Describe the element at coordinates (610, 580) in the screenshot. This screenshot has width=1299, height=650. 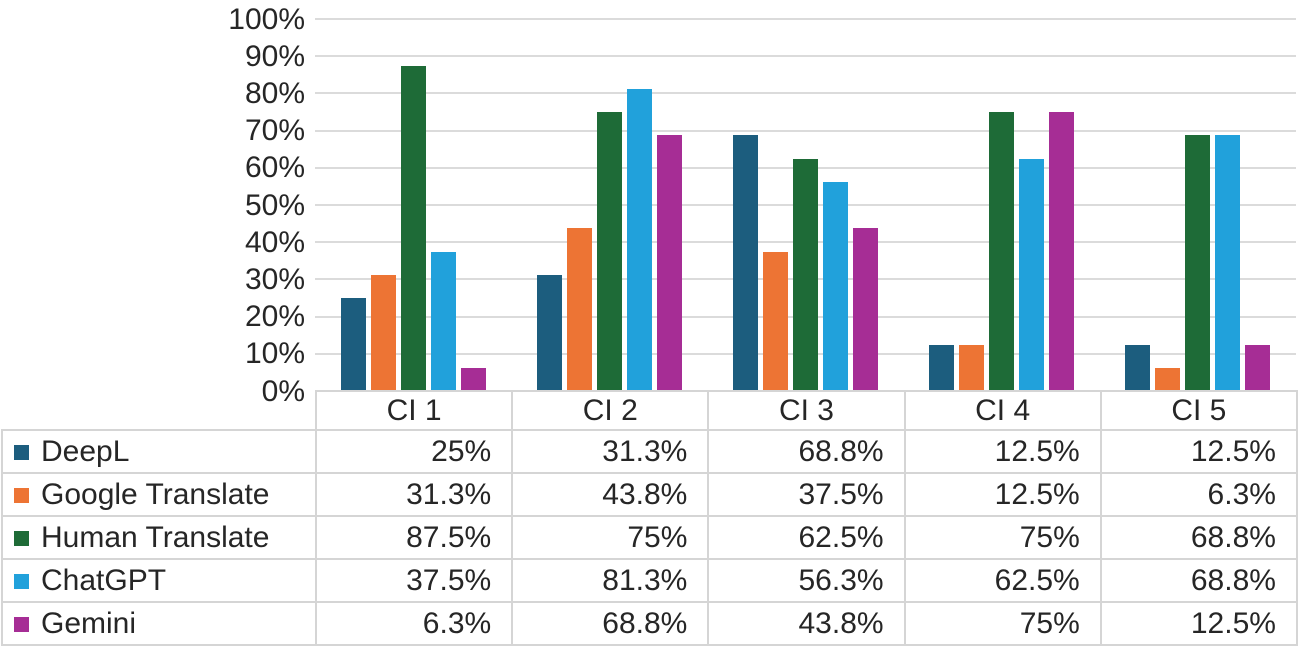
I see `value-cell: 81.3%` at that location.